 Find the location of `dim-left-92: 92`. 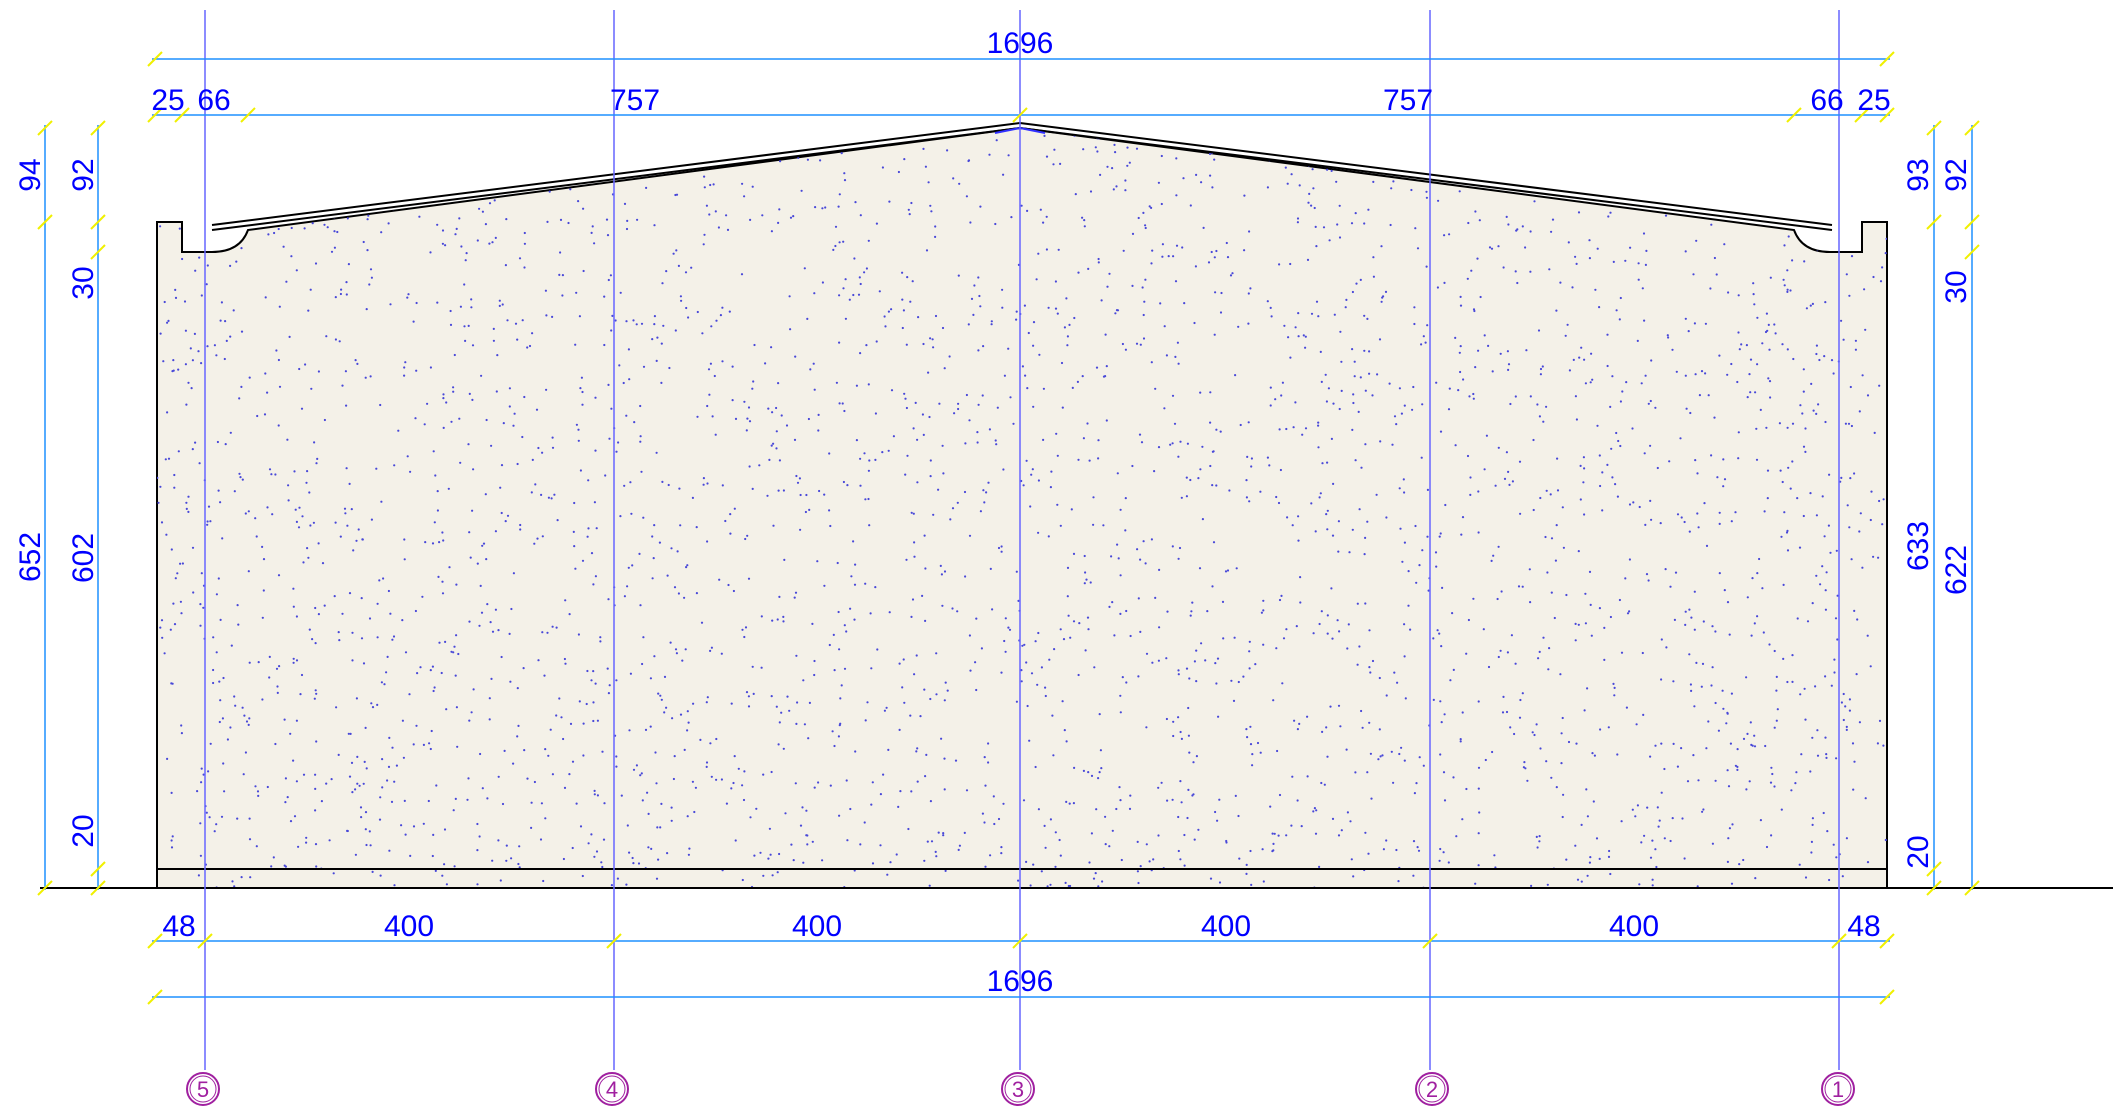

dim-left-92: 92 is located at coordinates (83, 174).